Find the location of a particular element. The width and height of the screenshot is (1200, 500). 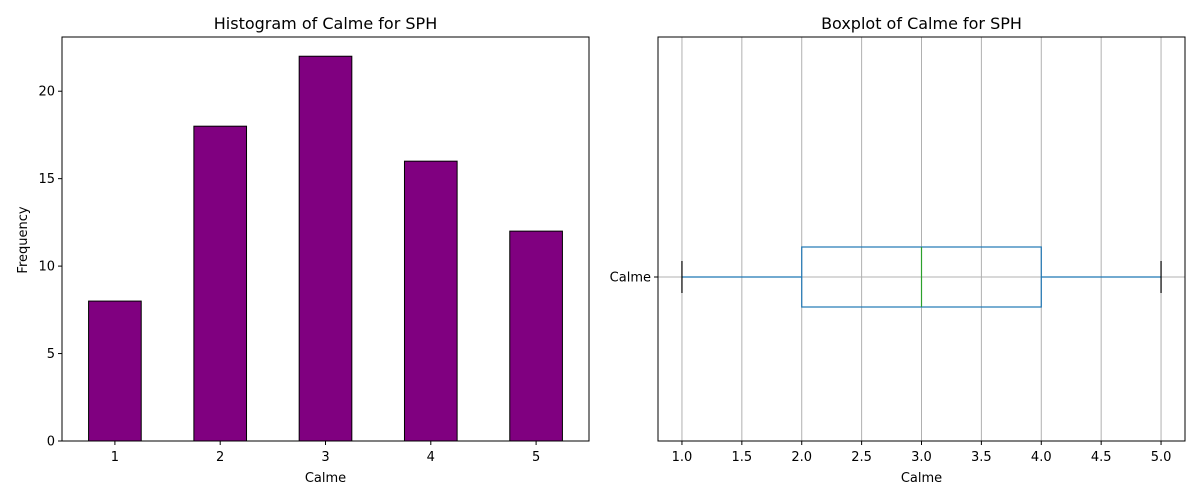

histogram-x-tick-label: 5 is located at coordinates (536, 457).